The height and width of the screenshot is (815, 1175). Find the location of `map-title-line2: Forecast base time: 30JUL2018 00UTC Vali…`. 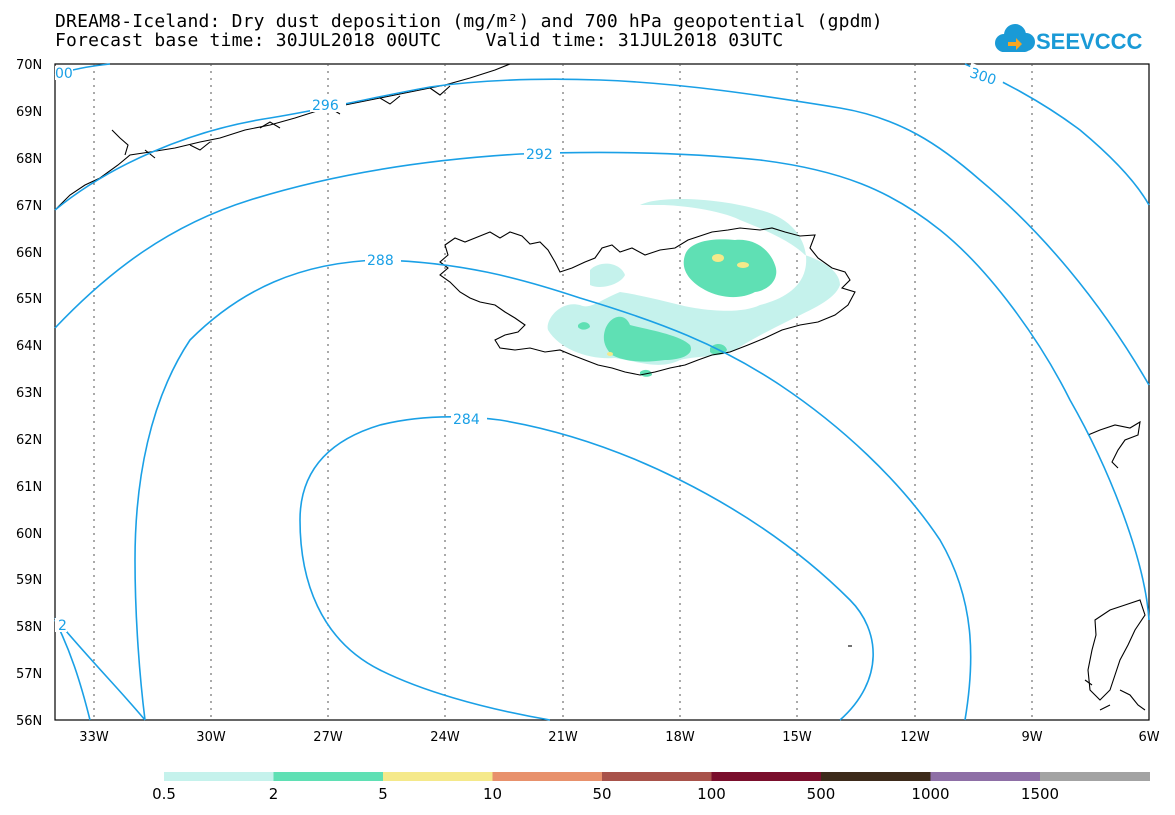

map-title-line2: Forecast base time: 30JUL2018 00UTC Vali… is located at coordinates (419, 40).